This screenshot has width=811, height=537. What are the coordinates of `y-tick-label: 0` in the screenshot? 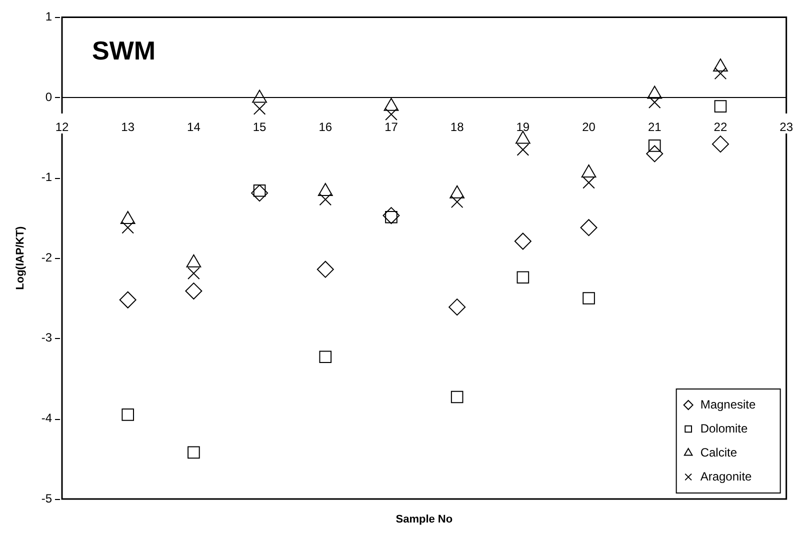 It's located at (48, 97).